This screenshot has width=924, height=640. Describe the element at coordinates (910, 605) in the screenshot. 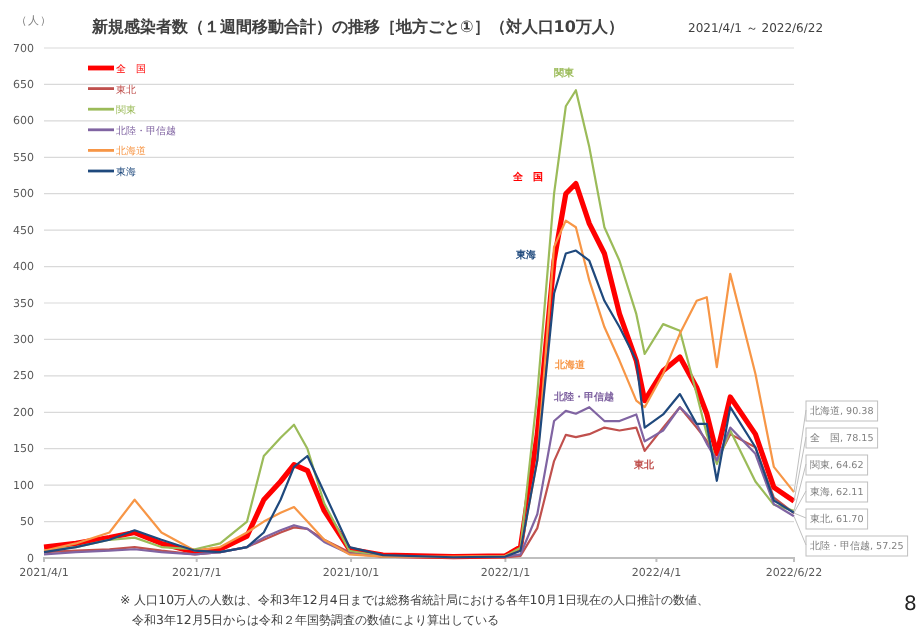

I see `text: 8` at that location.